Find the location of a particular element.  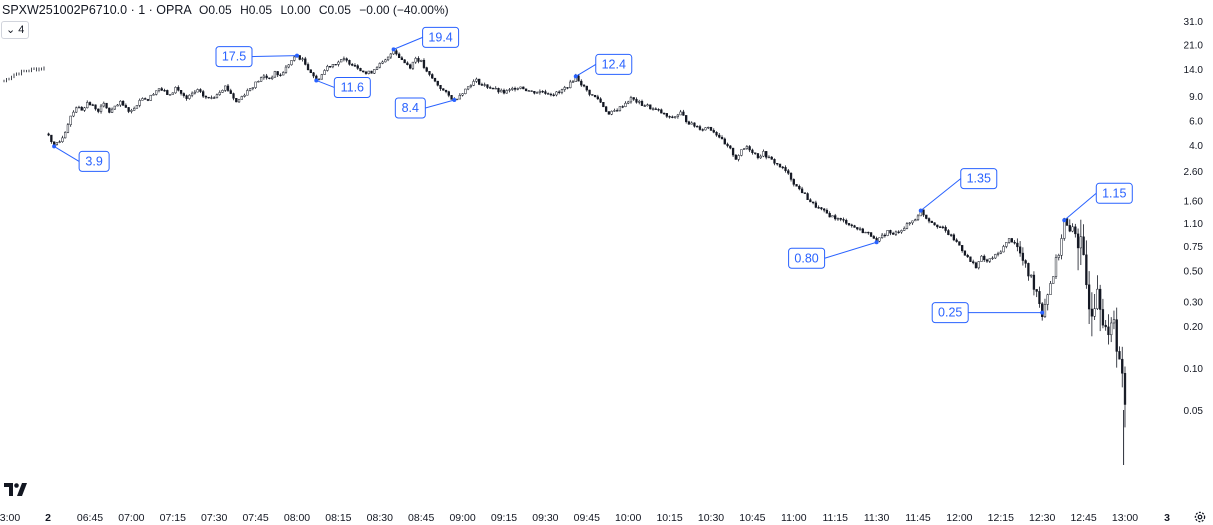

price-annotation: 3.9 is located at coordinates (81, 158).